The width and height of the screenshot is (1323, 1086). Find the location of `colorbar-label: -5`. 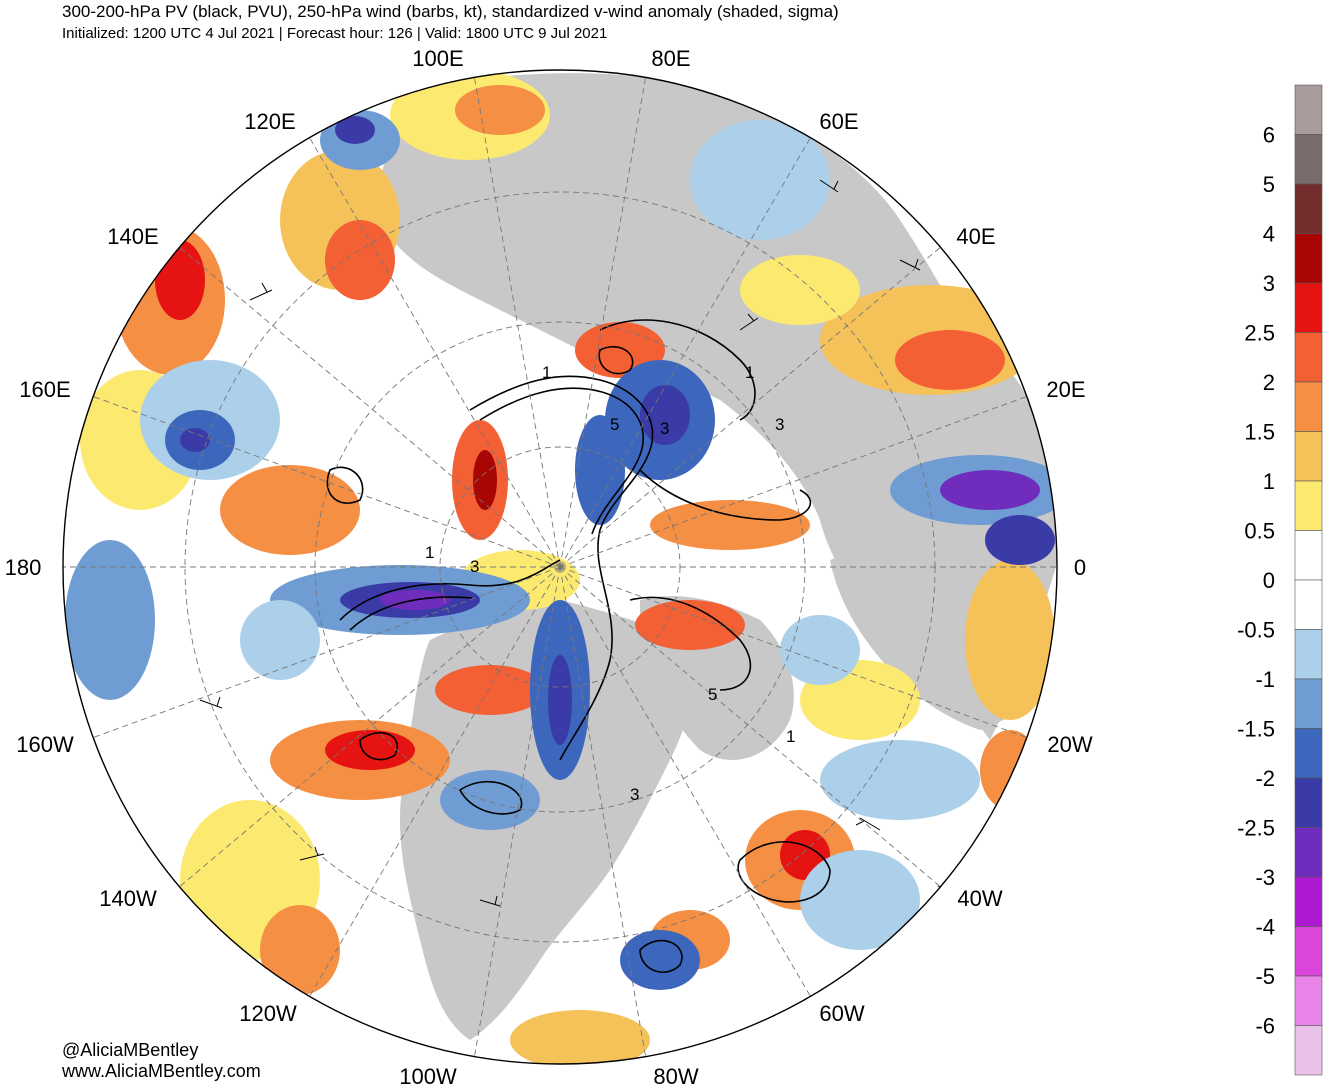

colorbar-label: -5 is located at coordinates (1265, 976).